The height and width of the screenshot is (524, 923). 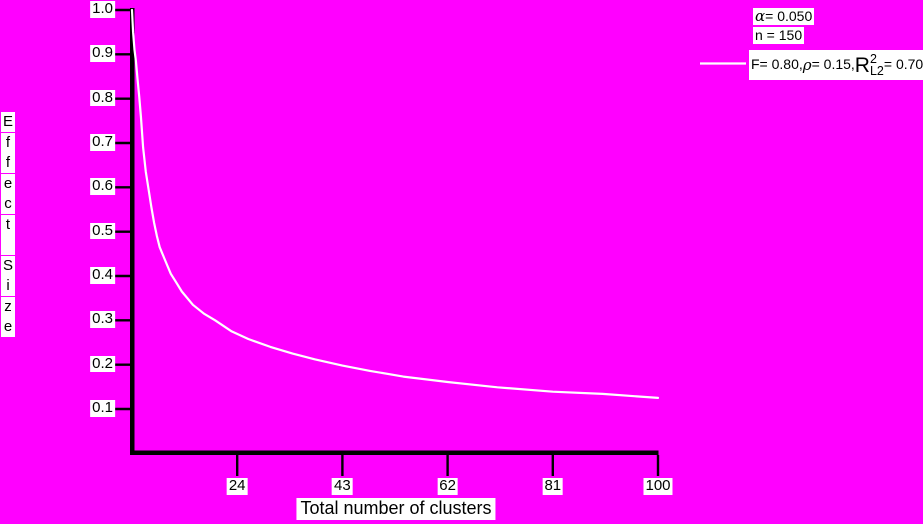 I want to click on legend-r-supsub: 2 L2, so click(x=876, y=64).